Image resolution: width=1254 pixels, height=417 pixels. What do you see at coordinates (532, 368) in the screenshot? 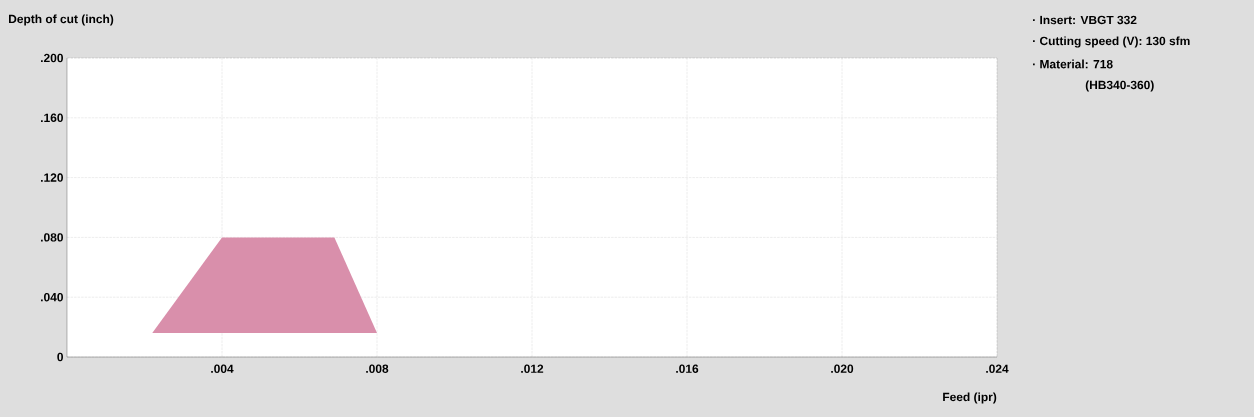
I see `x-tick-label: .012` at bounding box center [532, 368].